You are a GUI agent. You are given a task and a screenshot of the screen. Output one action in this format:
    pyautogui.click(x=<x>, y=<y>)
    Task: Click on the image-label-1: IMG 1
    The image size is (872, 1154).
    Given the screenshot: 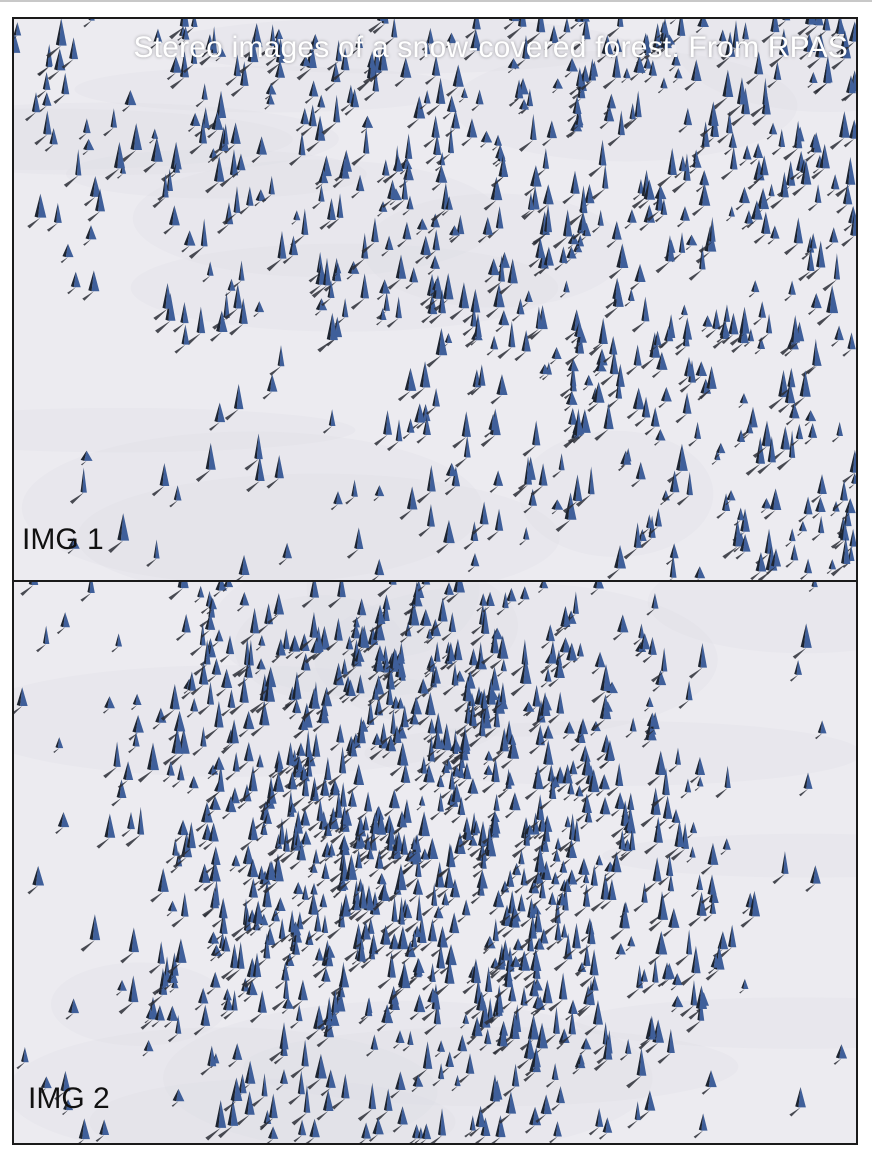 What is the action you would take?
    pyautogui.click(x=63, y=540)
    